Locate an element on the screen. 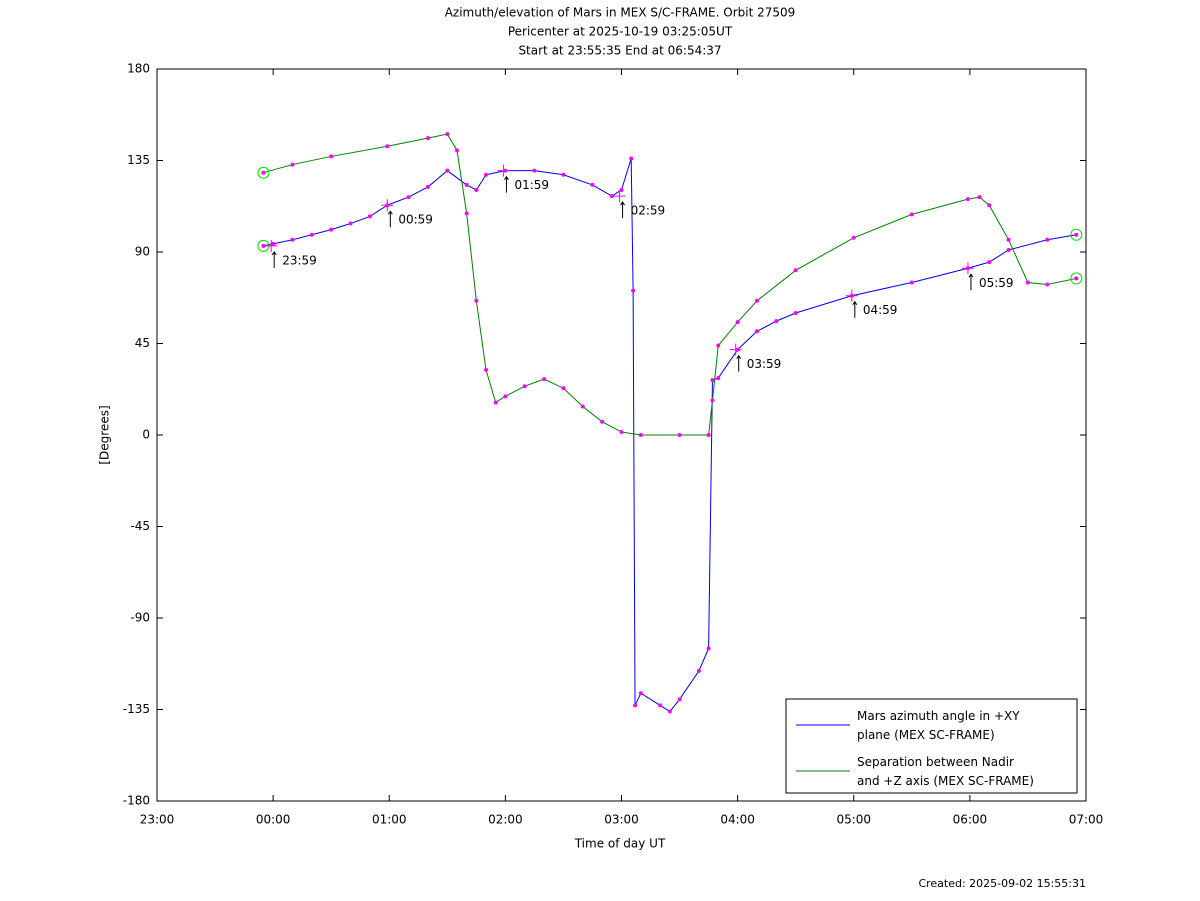 The width and height of the screenshot is (1200, 901). footer: Created: 2025-09-02 15:55:31 is located at coordinates (1002, 883).